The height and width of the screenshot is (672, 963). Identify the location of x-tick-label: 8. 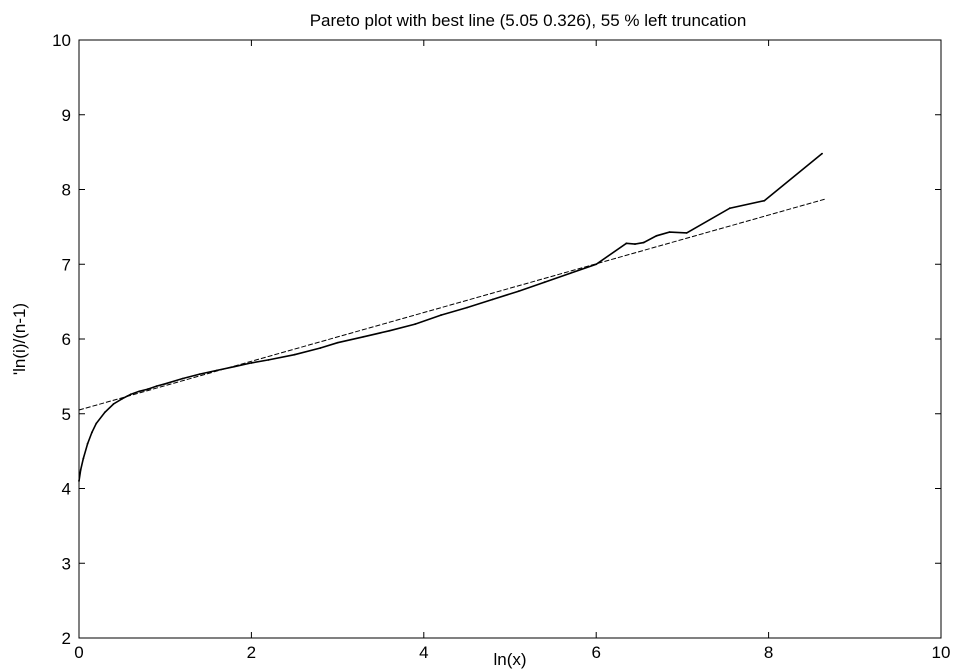
(768, 652).